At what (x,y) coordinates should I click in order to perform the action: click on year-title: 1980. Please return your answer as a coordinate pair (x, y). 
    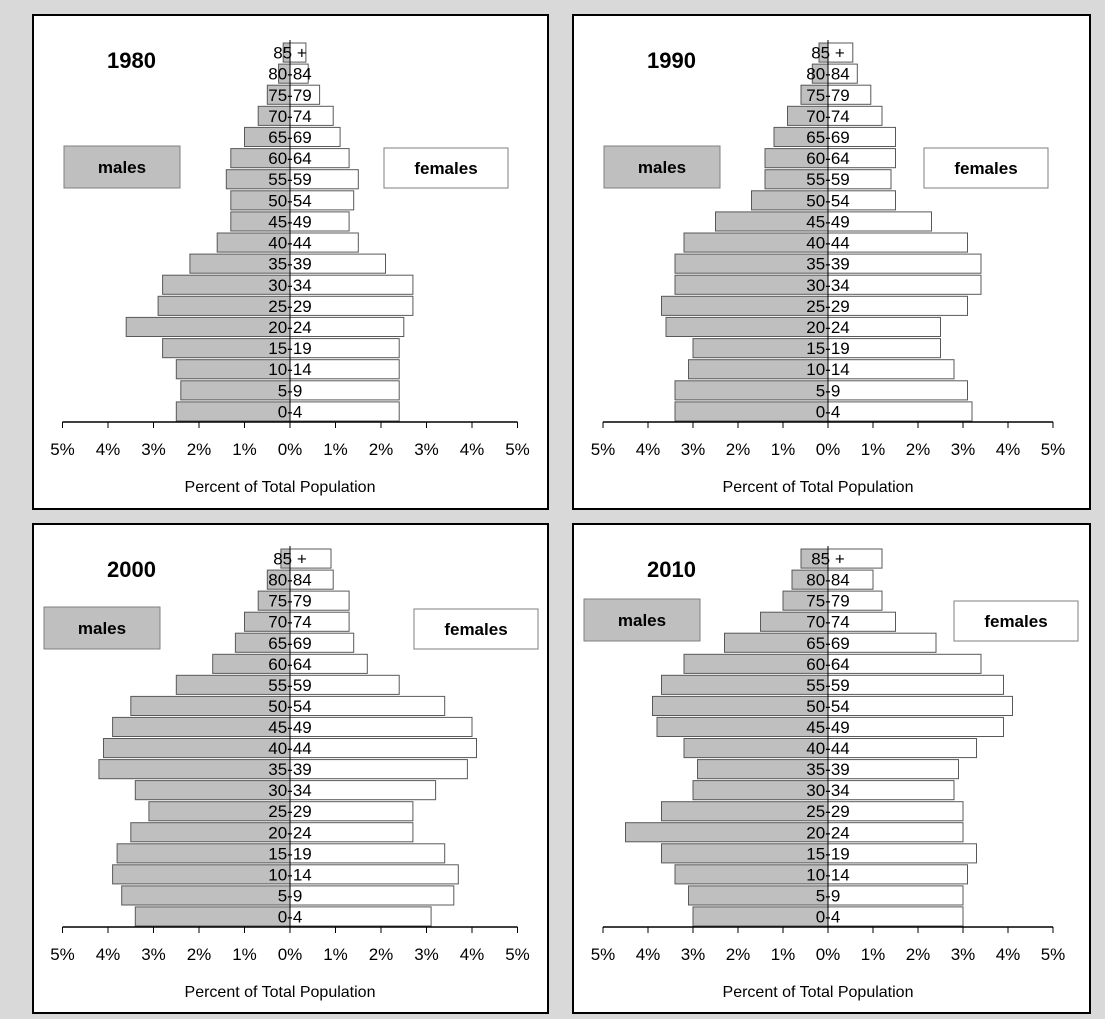
    Looking at the image, I should click on (131, 60).